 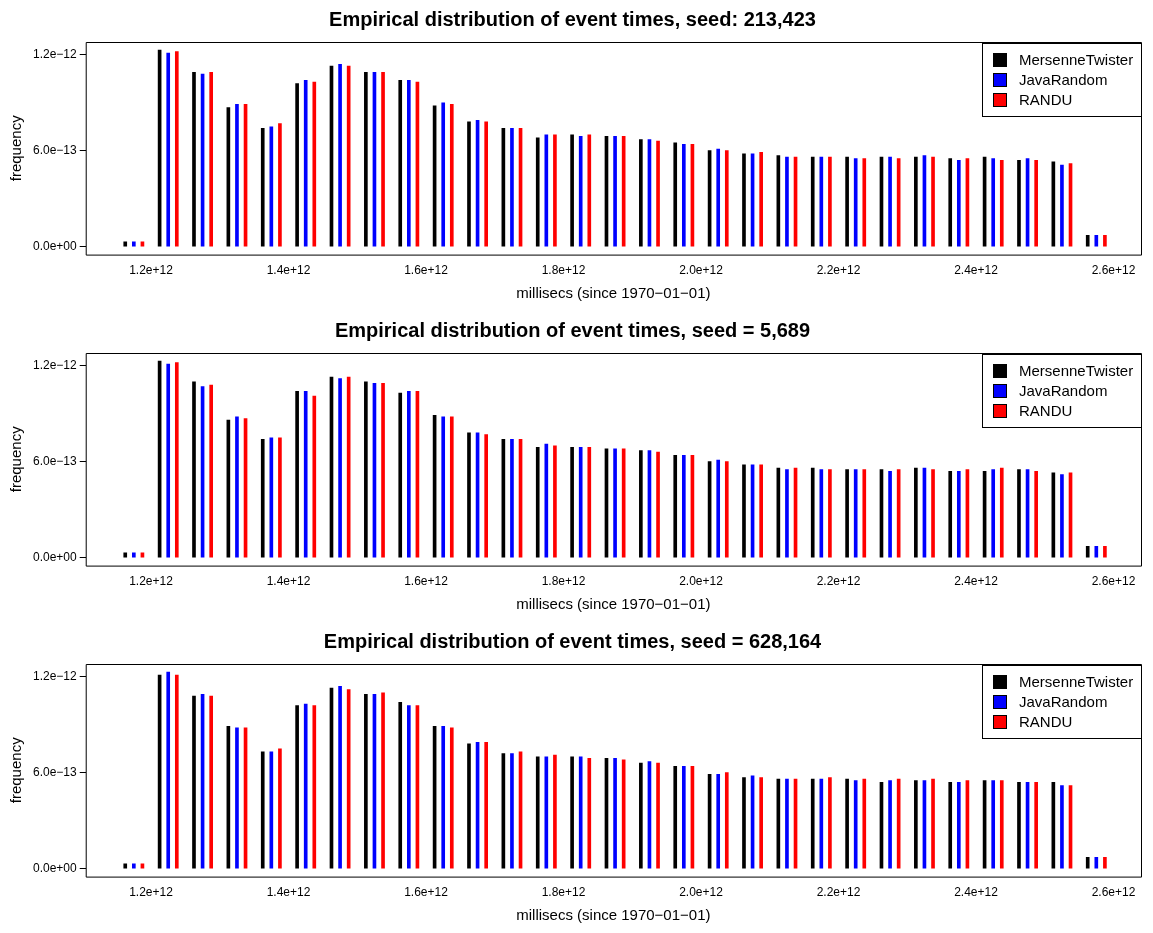 What do you see at coordinates (572, 18) in the screenshot?
I see `chart-title: Empirical distribution of event times, seed: 213,423` at bounding box center [572, 18].